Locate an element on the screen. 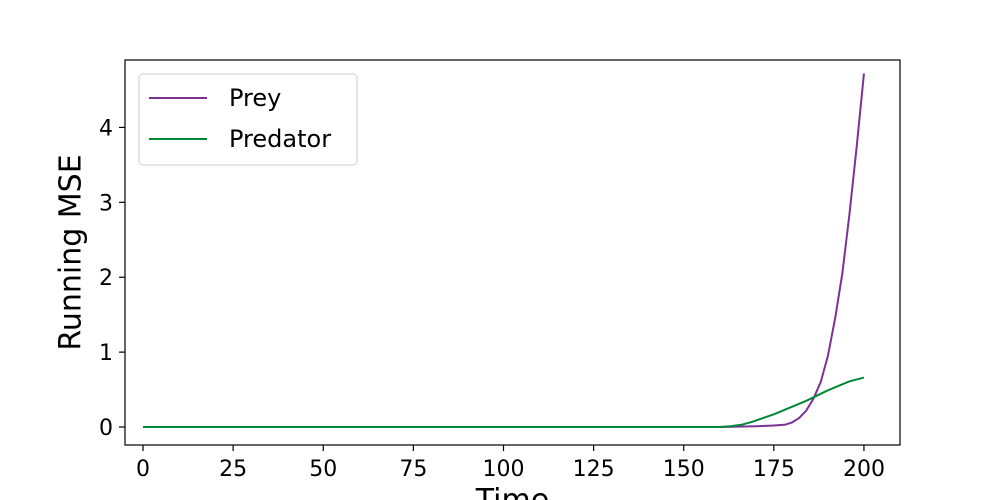  x-tick-label: 0 is located at coordinates (143, 469).